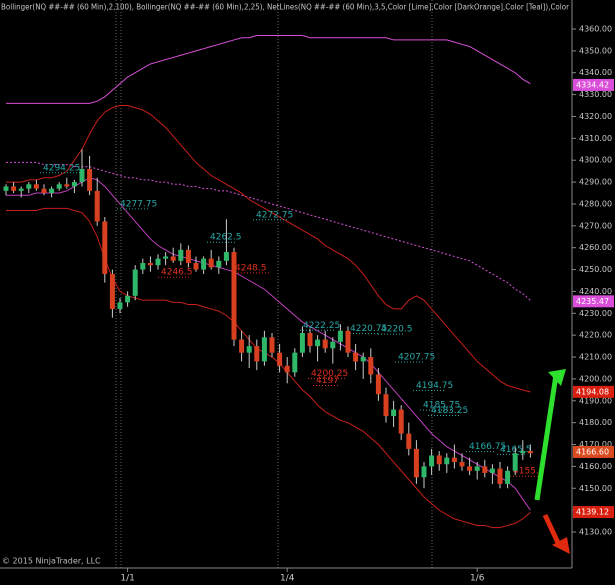 The height and width of the screenshot is (585, 615). Describe the element at coordinates (441, 406) in the screenshot. I see `net-line-label: 4185.75` at that location.